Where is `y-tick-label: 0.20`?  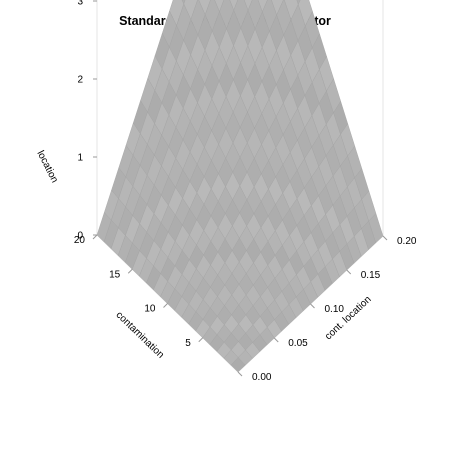
y-tick-label: 0.20 is located at coordinates (407, 241).